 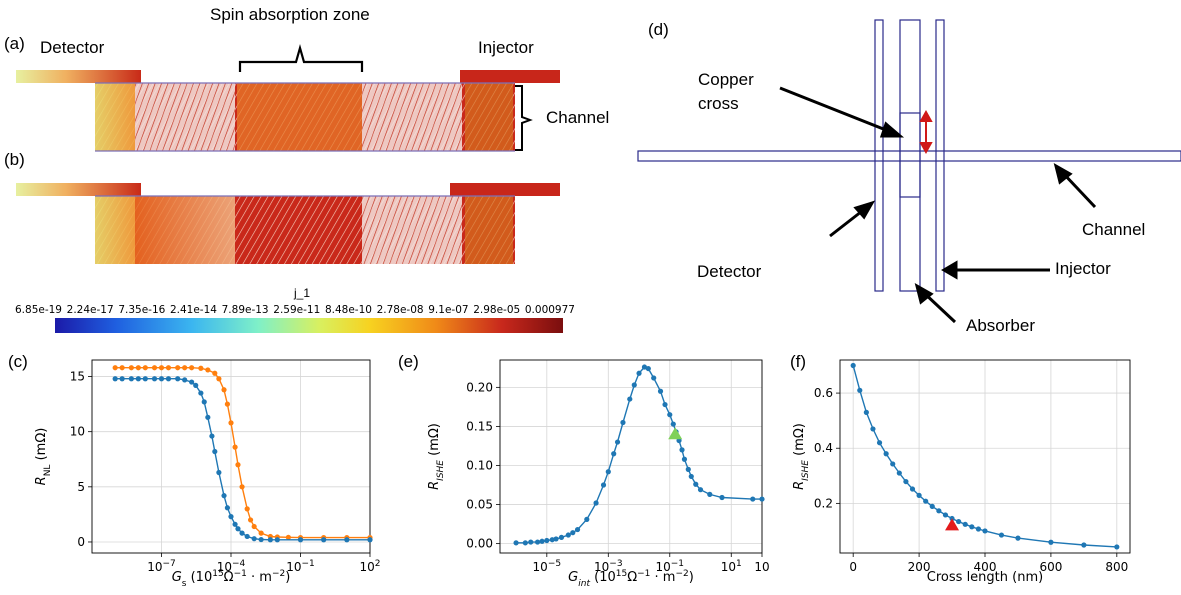 What do you see at coordinates (675, 433) in the screenshot?
I see `highlight-marker` at bounding box center [675, 433].